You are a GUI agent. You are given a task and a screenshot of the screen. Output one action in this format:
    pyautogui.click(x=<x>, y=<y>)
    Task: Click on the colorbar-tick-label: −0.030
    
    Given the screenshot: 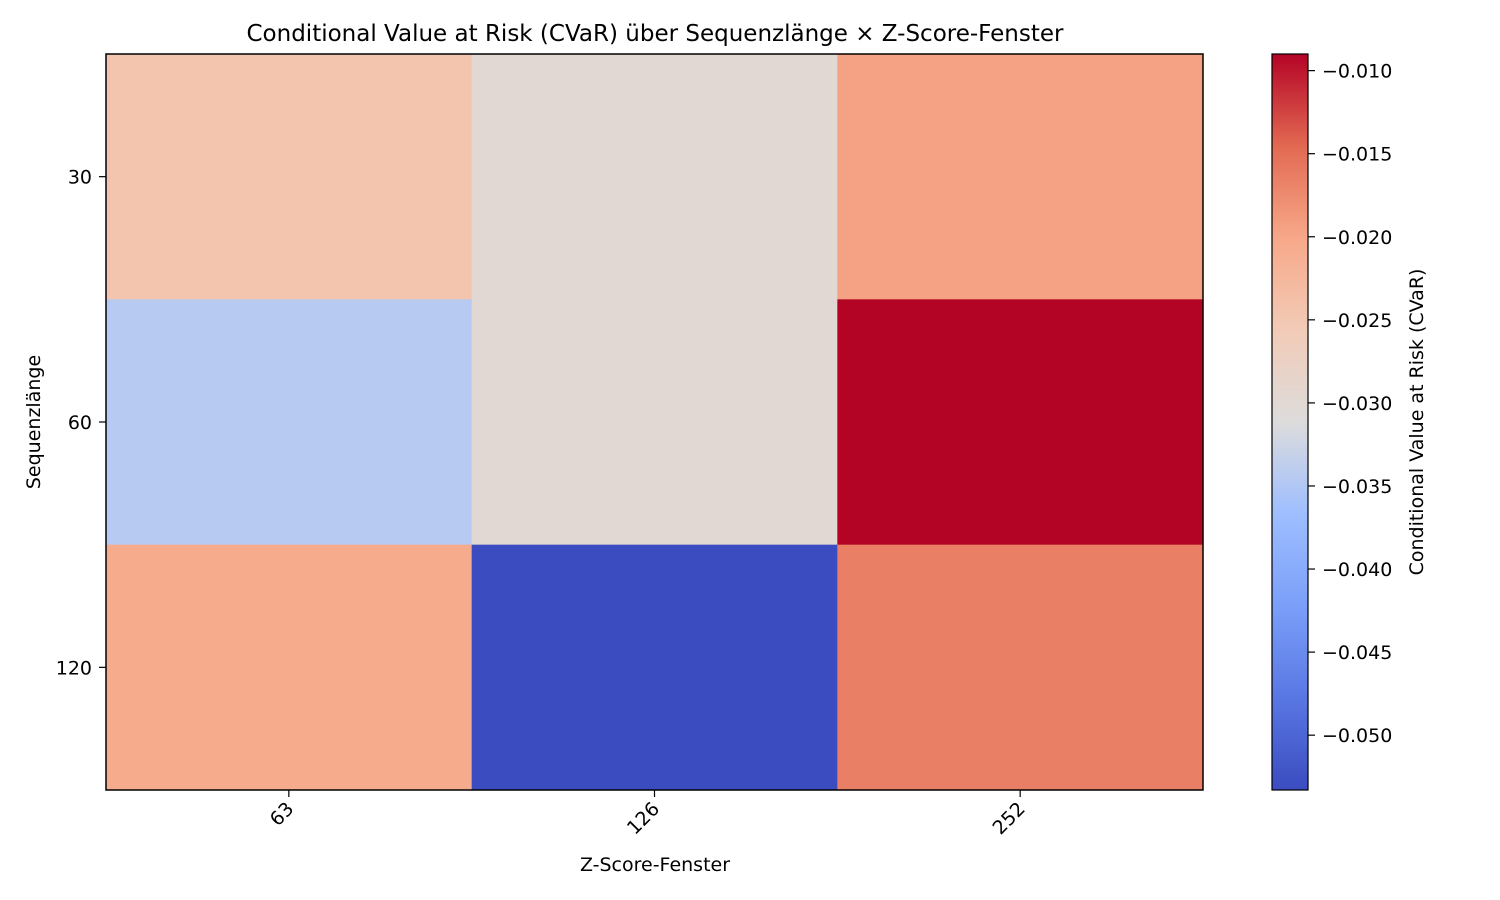 What is the action you would take?
    pyautogui.click(x=1357, y=404)
    